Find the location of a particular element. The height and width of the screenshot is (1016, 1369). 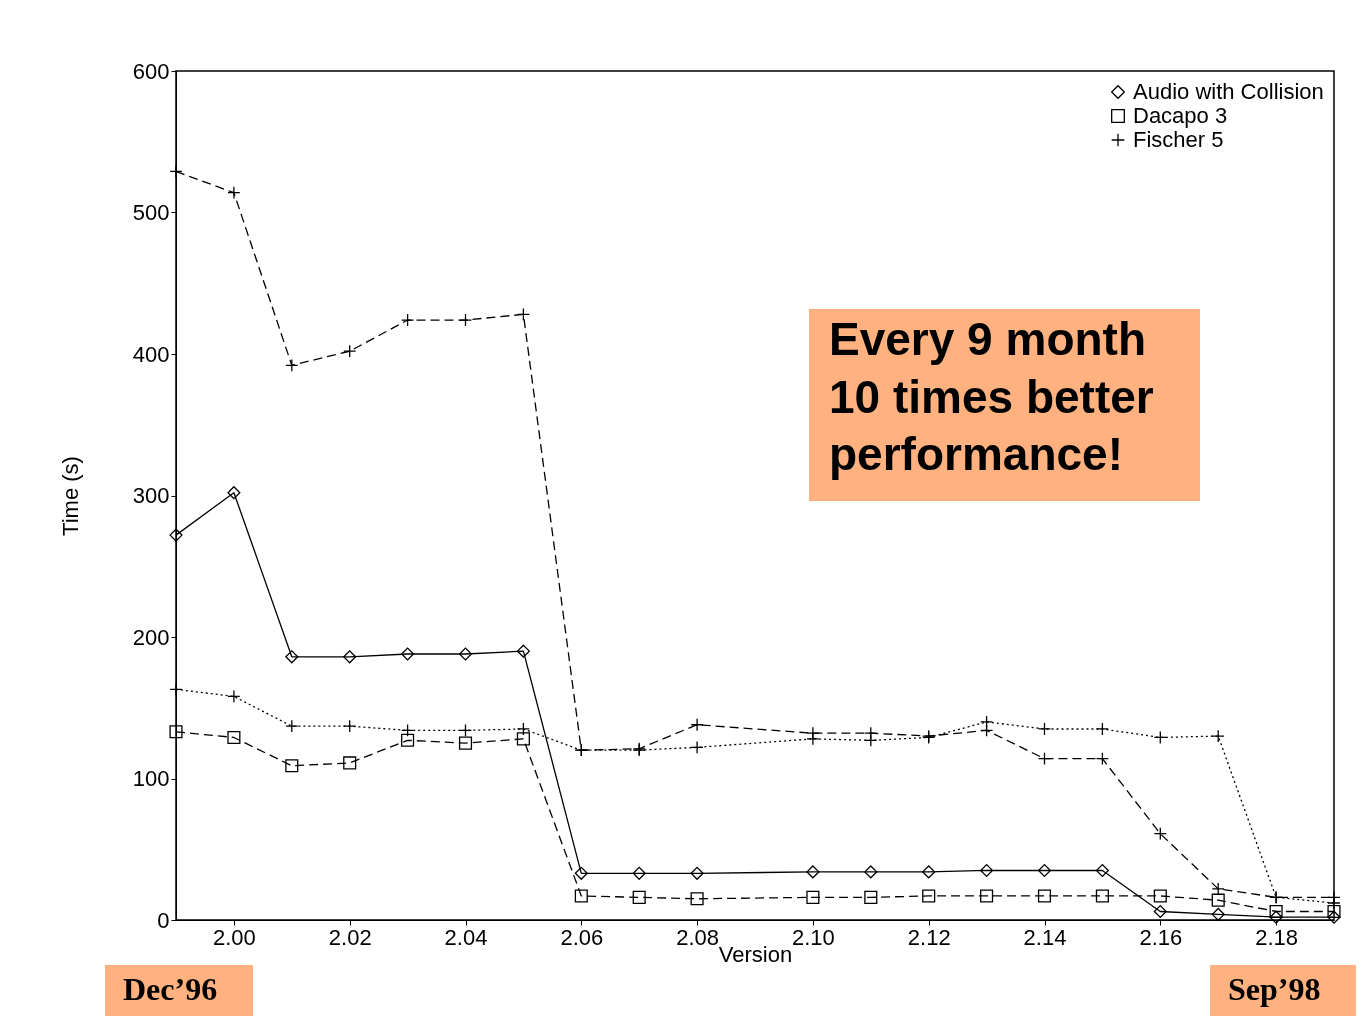

x-tick-label: 2.04 is located at coordinates (466, 937).